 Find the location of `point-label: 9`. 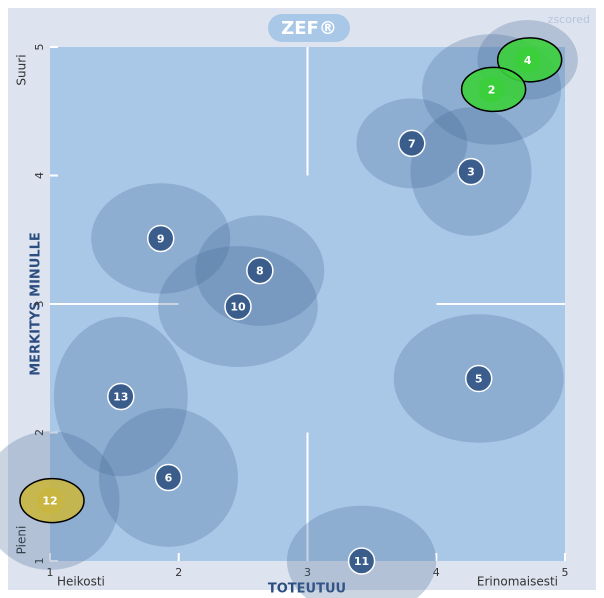

point-label: 9 is located at coordinates (161, 238).